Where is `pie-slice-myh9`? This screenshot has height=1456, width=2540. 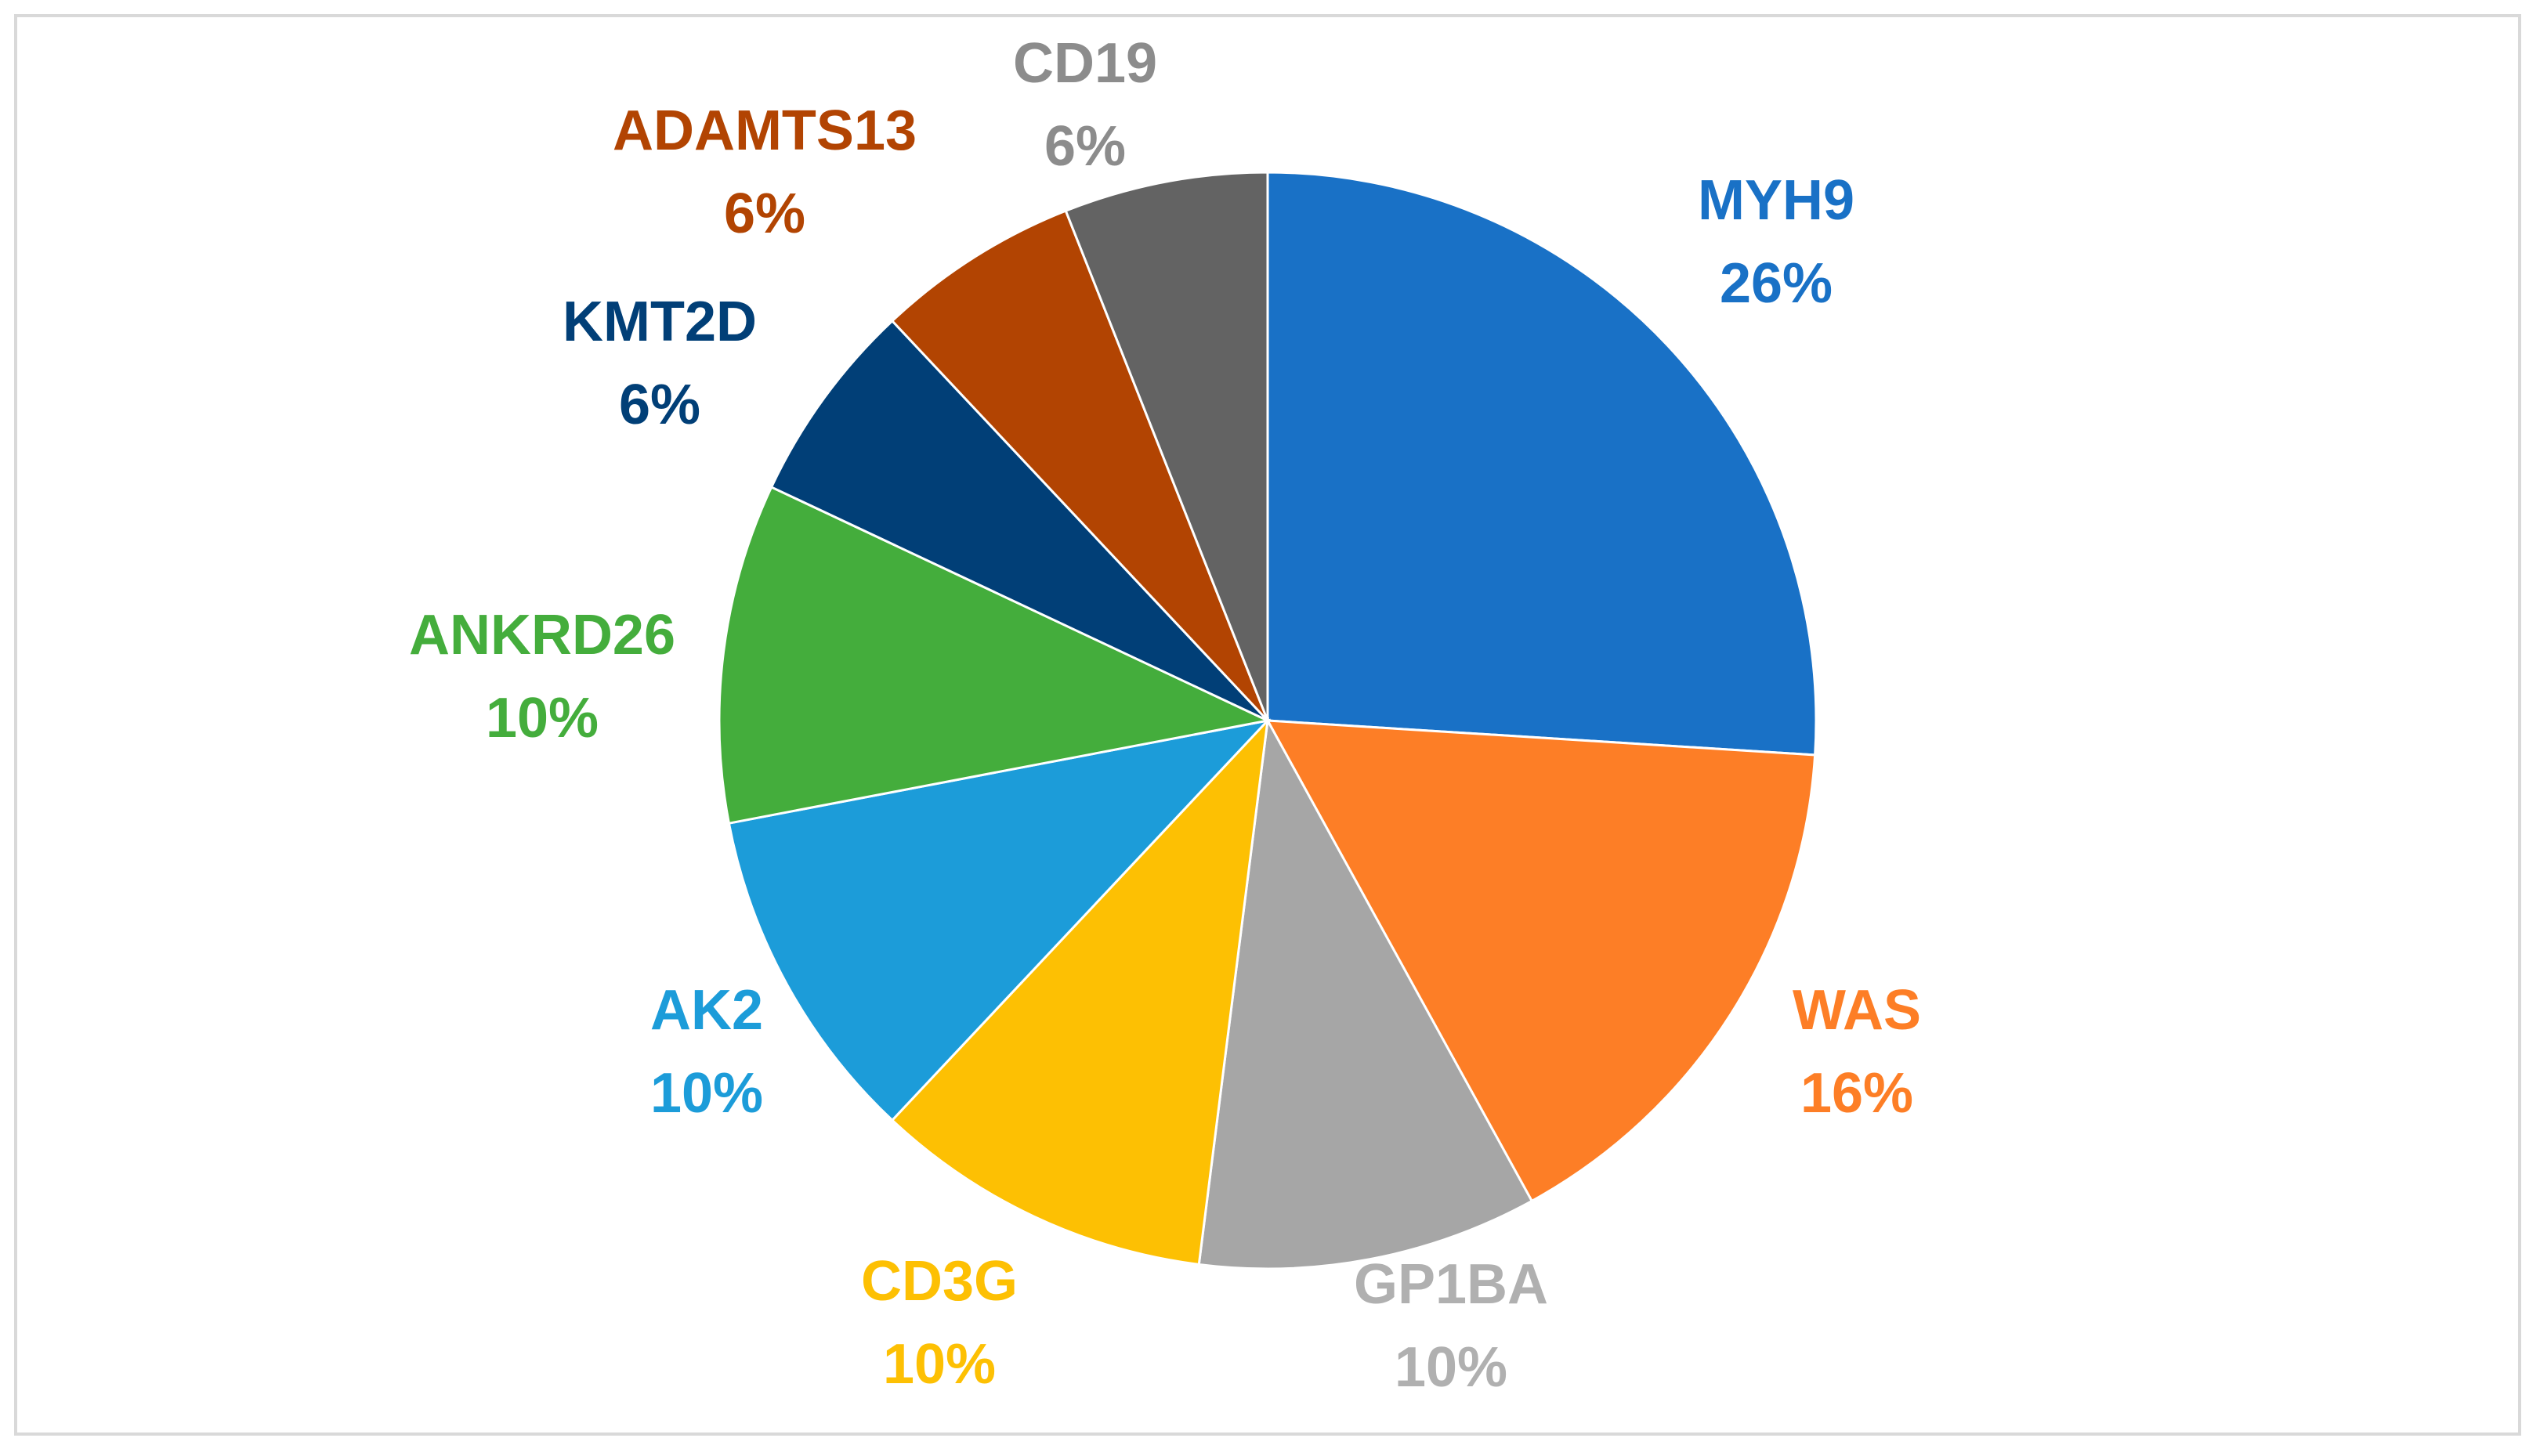 pie-slice-myh9 is located at coordinates (1542, 464).